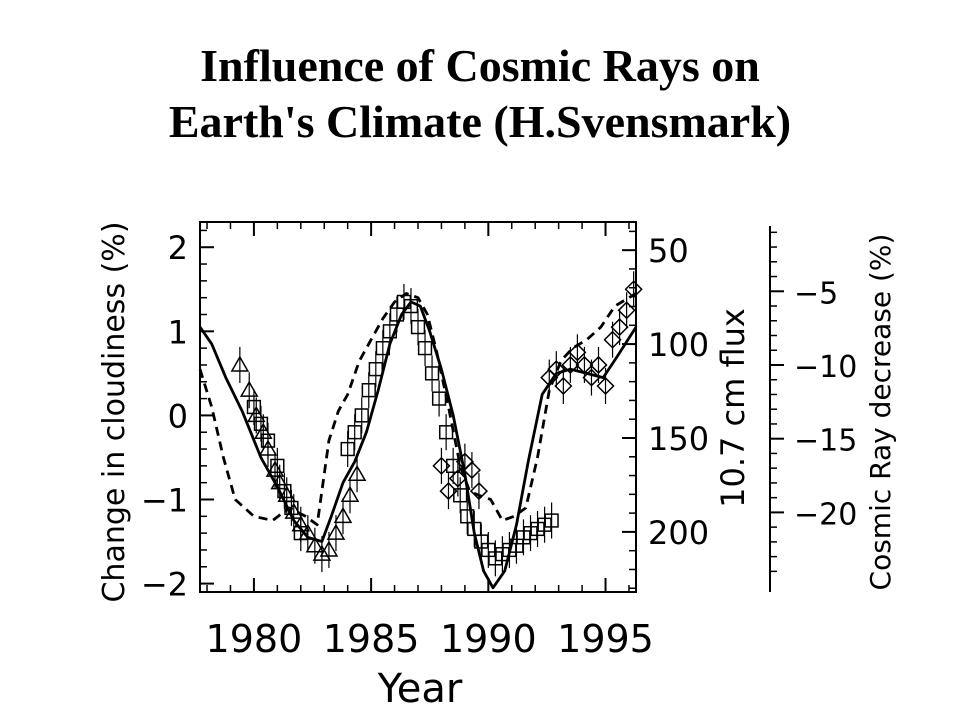  What do you see at coordinates (825, 514) in the screenshot?
I see `cosmic-tick-label: −20` at bounding box center [825, 514].